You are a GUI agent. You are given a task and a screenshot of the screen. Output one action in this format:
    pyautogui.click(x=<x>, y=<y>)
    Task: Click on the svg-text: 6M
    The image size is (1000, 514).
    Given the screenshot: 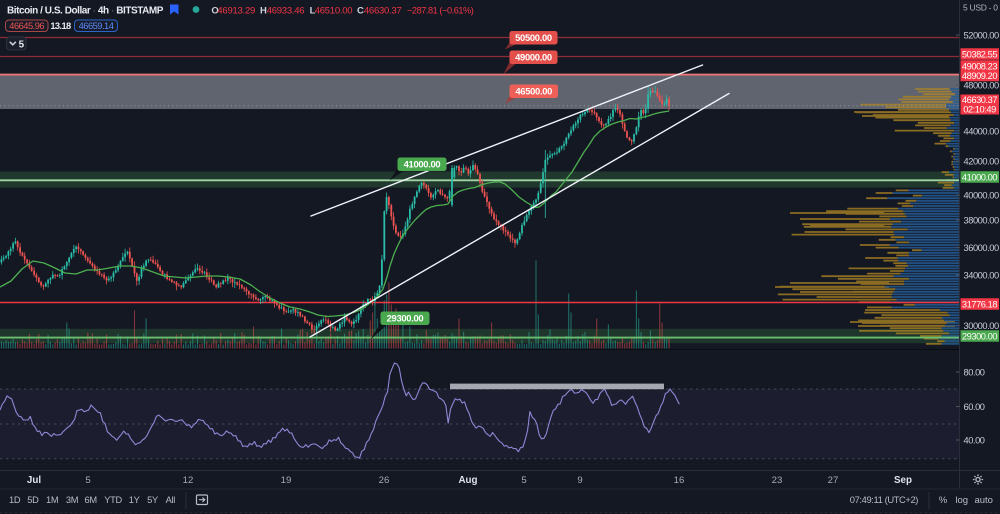 What is the action you would take?
    pyautogui.click(x=91, y=500)
    